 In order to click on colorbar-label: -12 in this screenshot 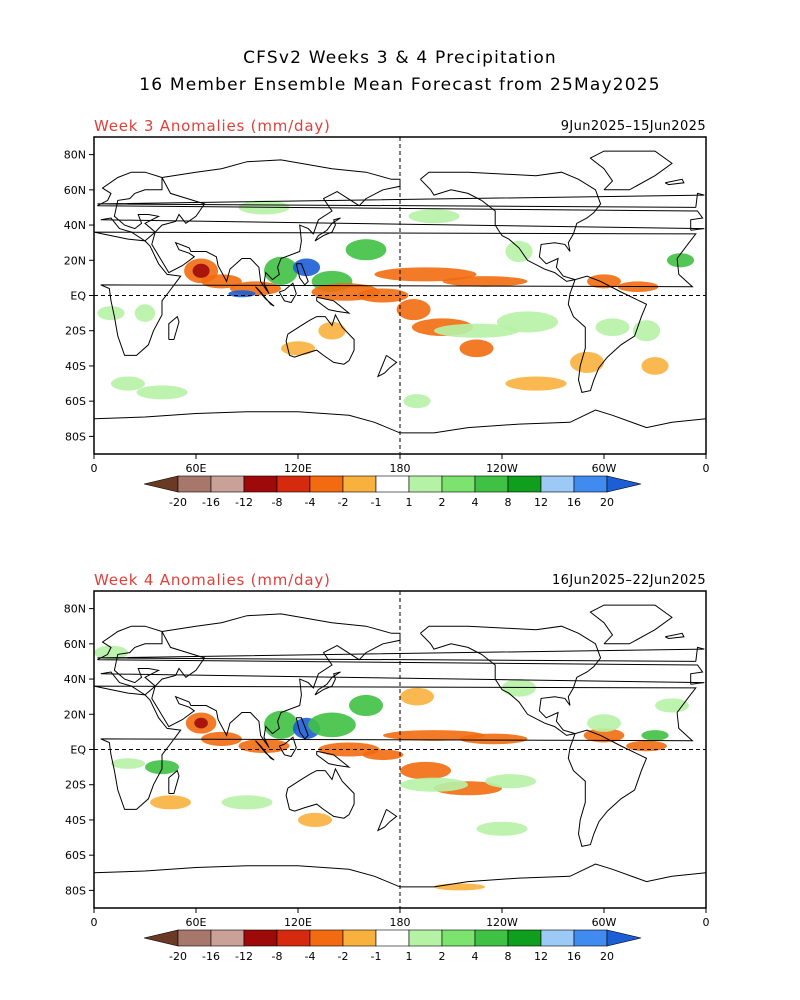, I will do `click(244, 956)`.